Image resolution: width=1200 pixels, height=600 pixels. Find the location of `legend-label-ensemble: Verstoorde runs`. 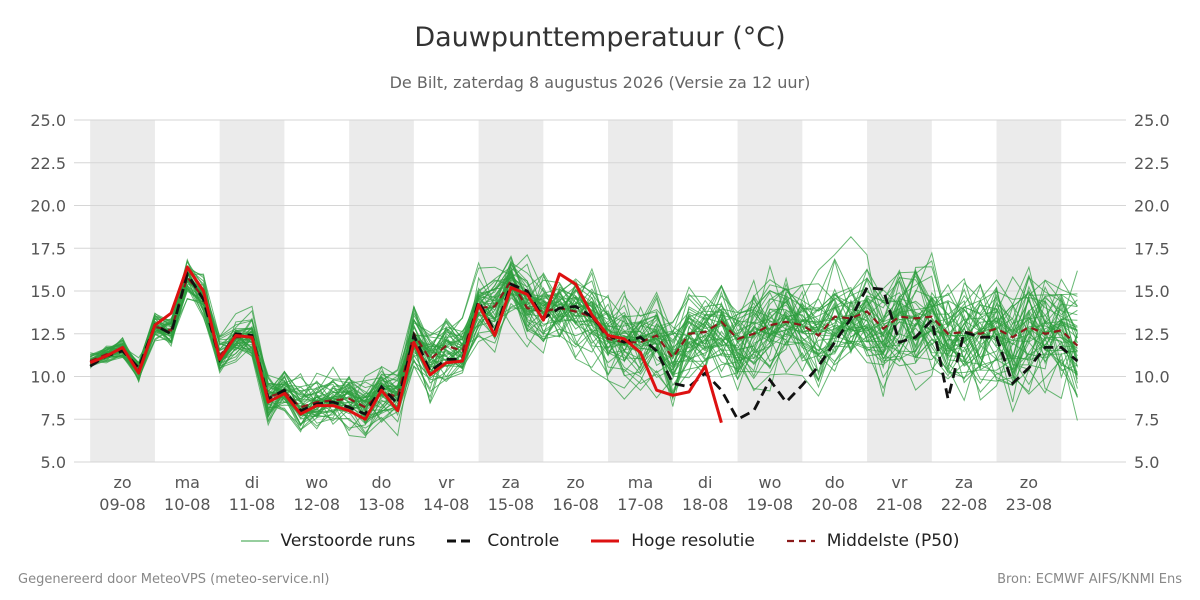

legend-label-ensemble: Verstoorde runs is located at coordinates (348, 541).